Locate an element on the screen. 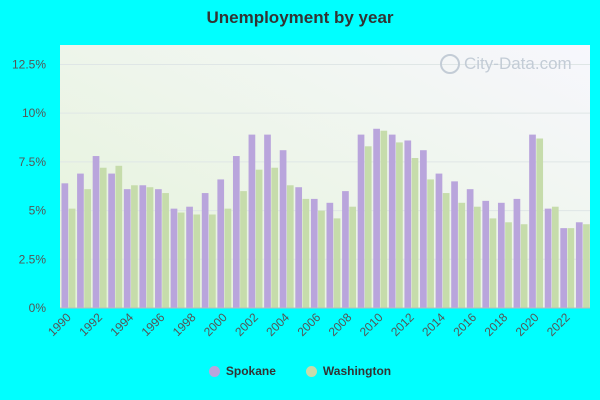 This screenshot has height=400, width=600. y-tick-label: 7.5% is located at coordinates (33, 162).